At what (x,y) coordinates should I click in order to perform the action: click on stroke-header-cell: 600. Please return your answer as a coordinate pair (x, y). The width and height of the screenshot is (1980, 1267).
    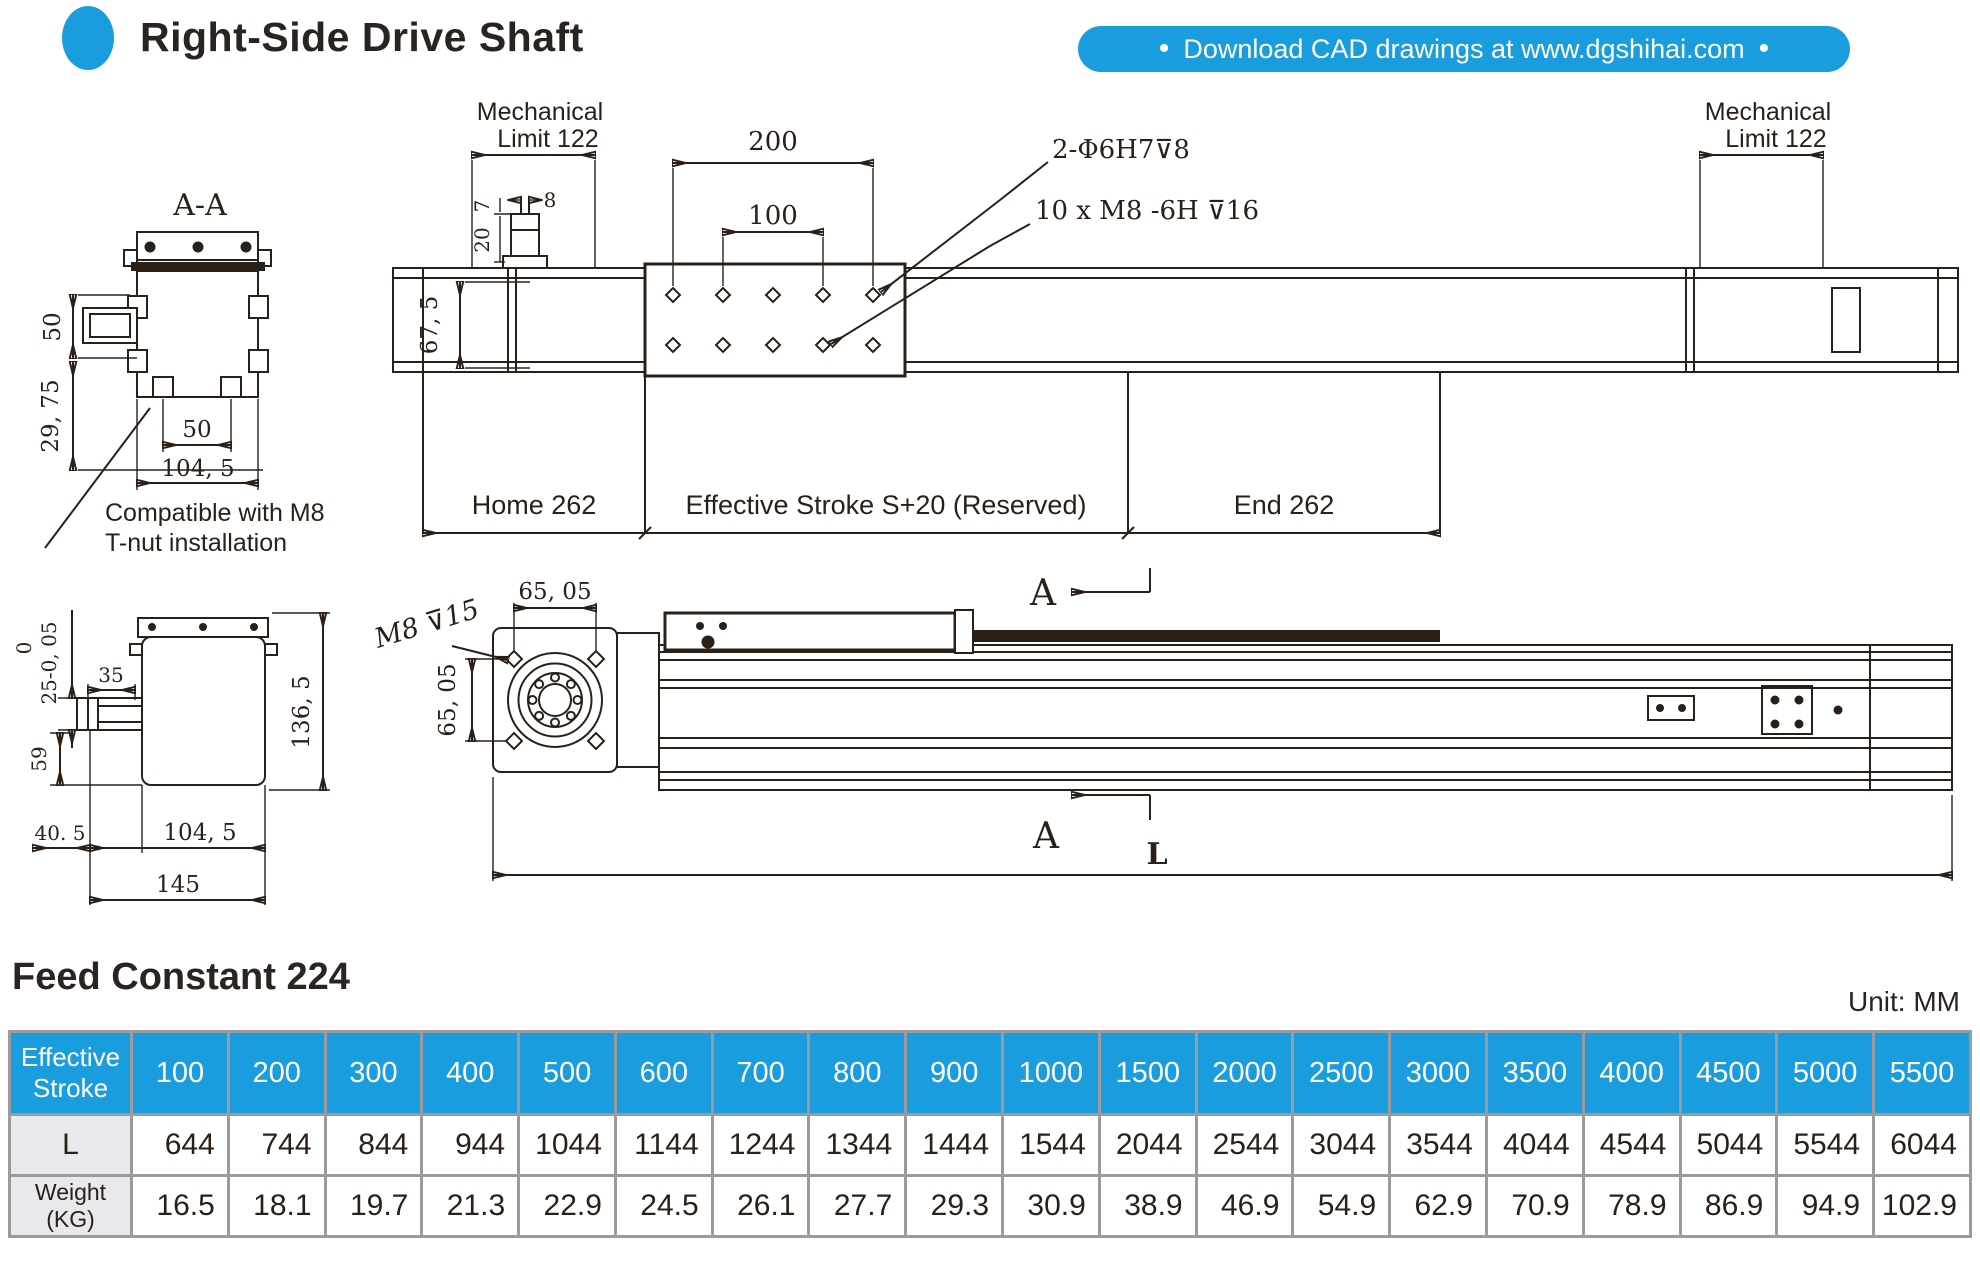
    Looking at the image, I should click on (663, 1073).